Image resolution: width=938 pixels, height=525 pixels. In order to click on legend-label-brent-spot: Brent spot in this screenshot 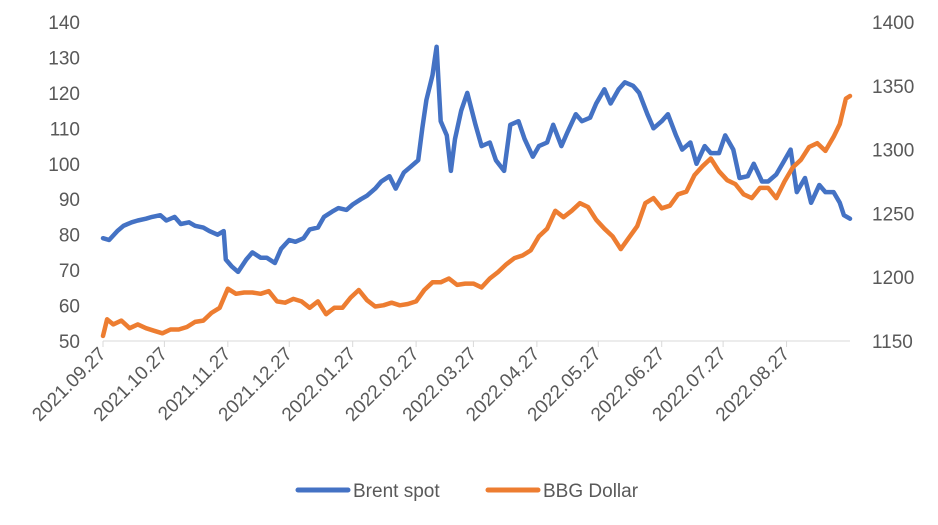, I will do `click(396, 491)`.